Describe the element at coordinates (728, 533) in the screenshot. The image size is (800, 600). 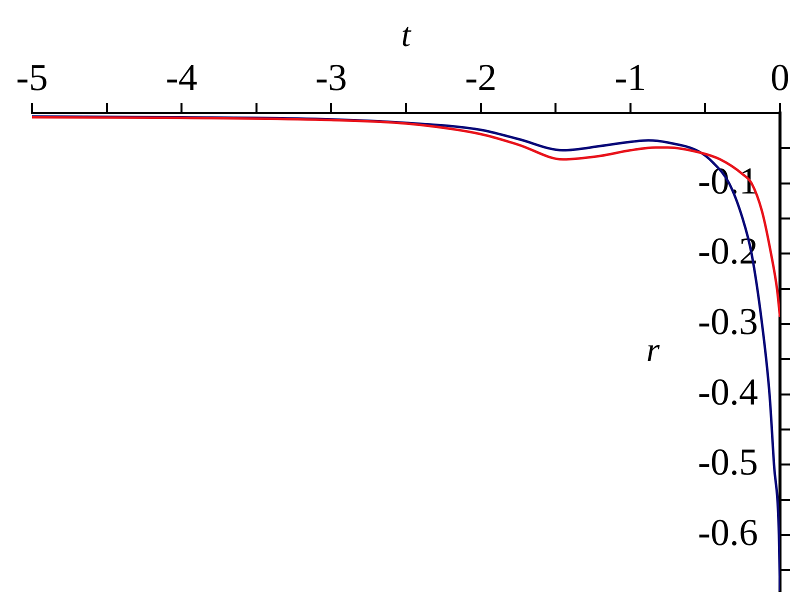
I see `y-tick-label: -0.6` at that location.